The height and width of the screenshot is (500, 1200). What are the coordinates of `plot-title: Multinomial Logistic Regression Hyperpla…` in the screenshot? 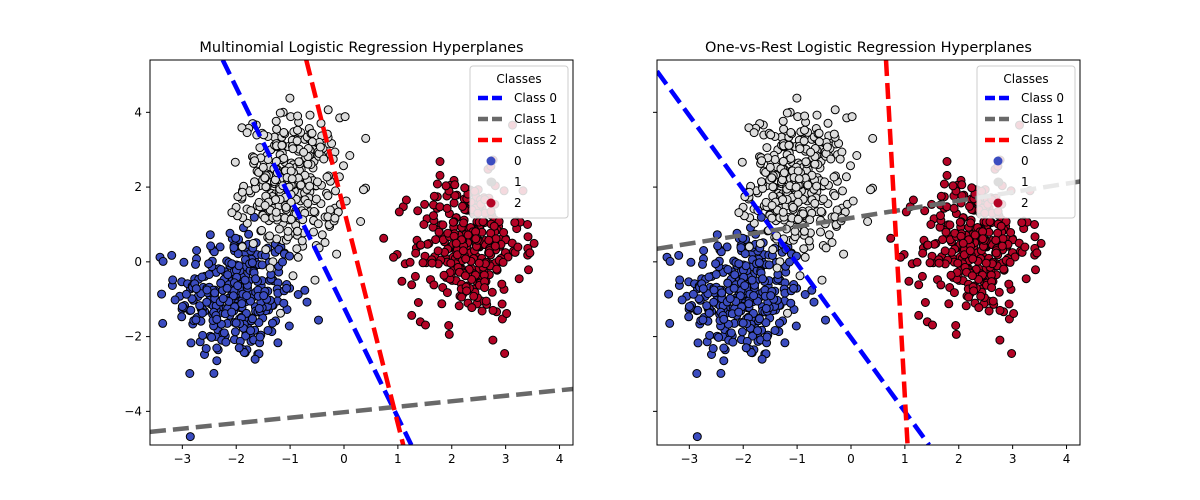 It's located at (361, 48).